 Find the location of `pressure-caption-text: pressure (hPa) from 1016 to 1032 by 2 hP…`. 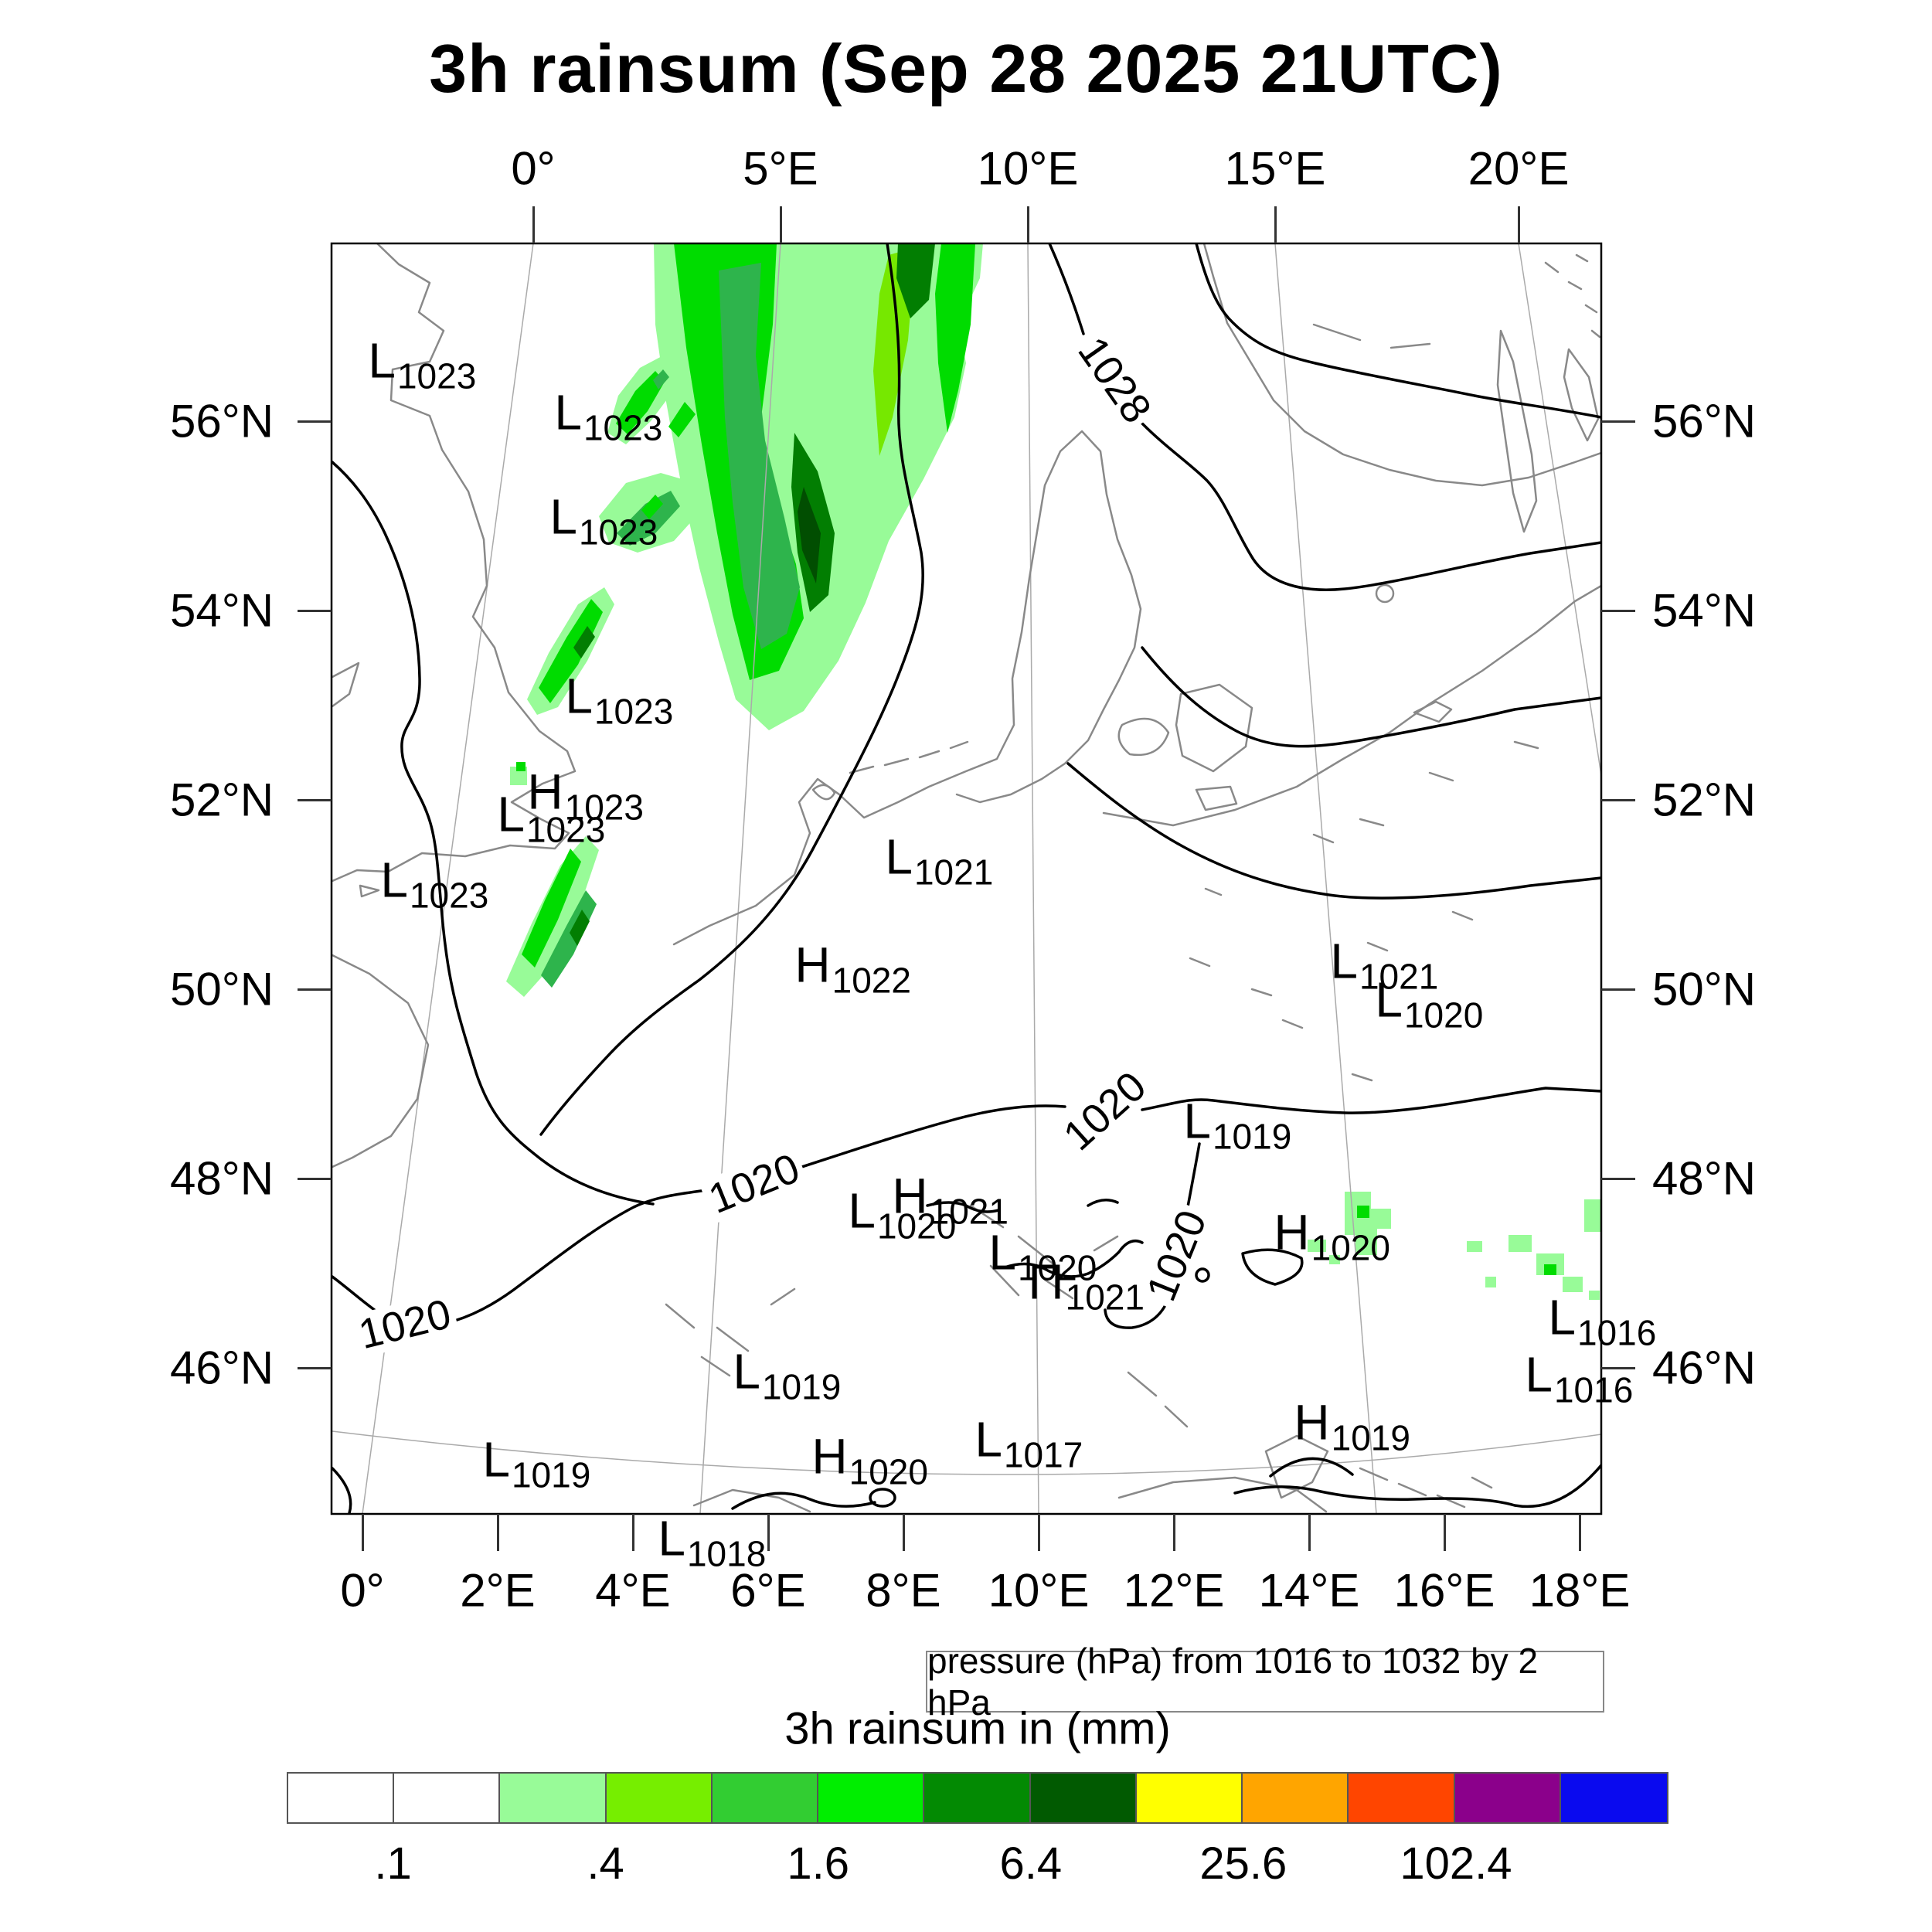

pressure-caption-text: pressure (hPa) from 1016 to 1032 by 2 hP… is located at coordinates (1233, 1682).